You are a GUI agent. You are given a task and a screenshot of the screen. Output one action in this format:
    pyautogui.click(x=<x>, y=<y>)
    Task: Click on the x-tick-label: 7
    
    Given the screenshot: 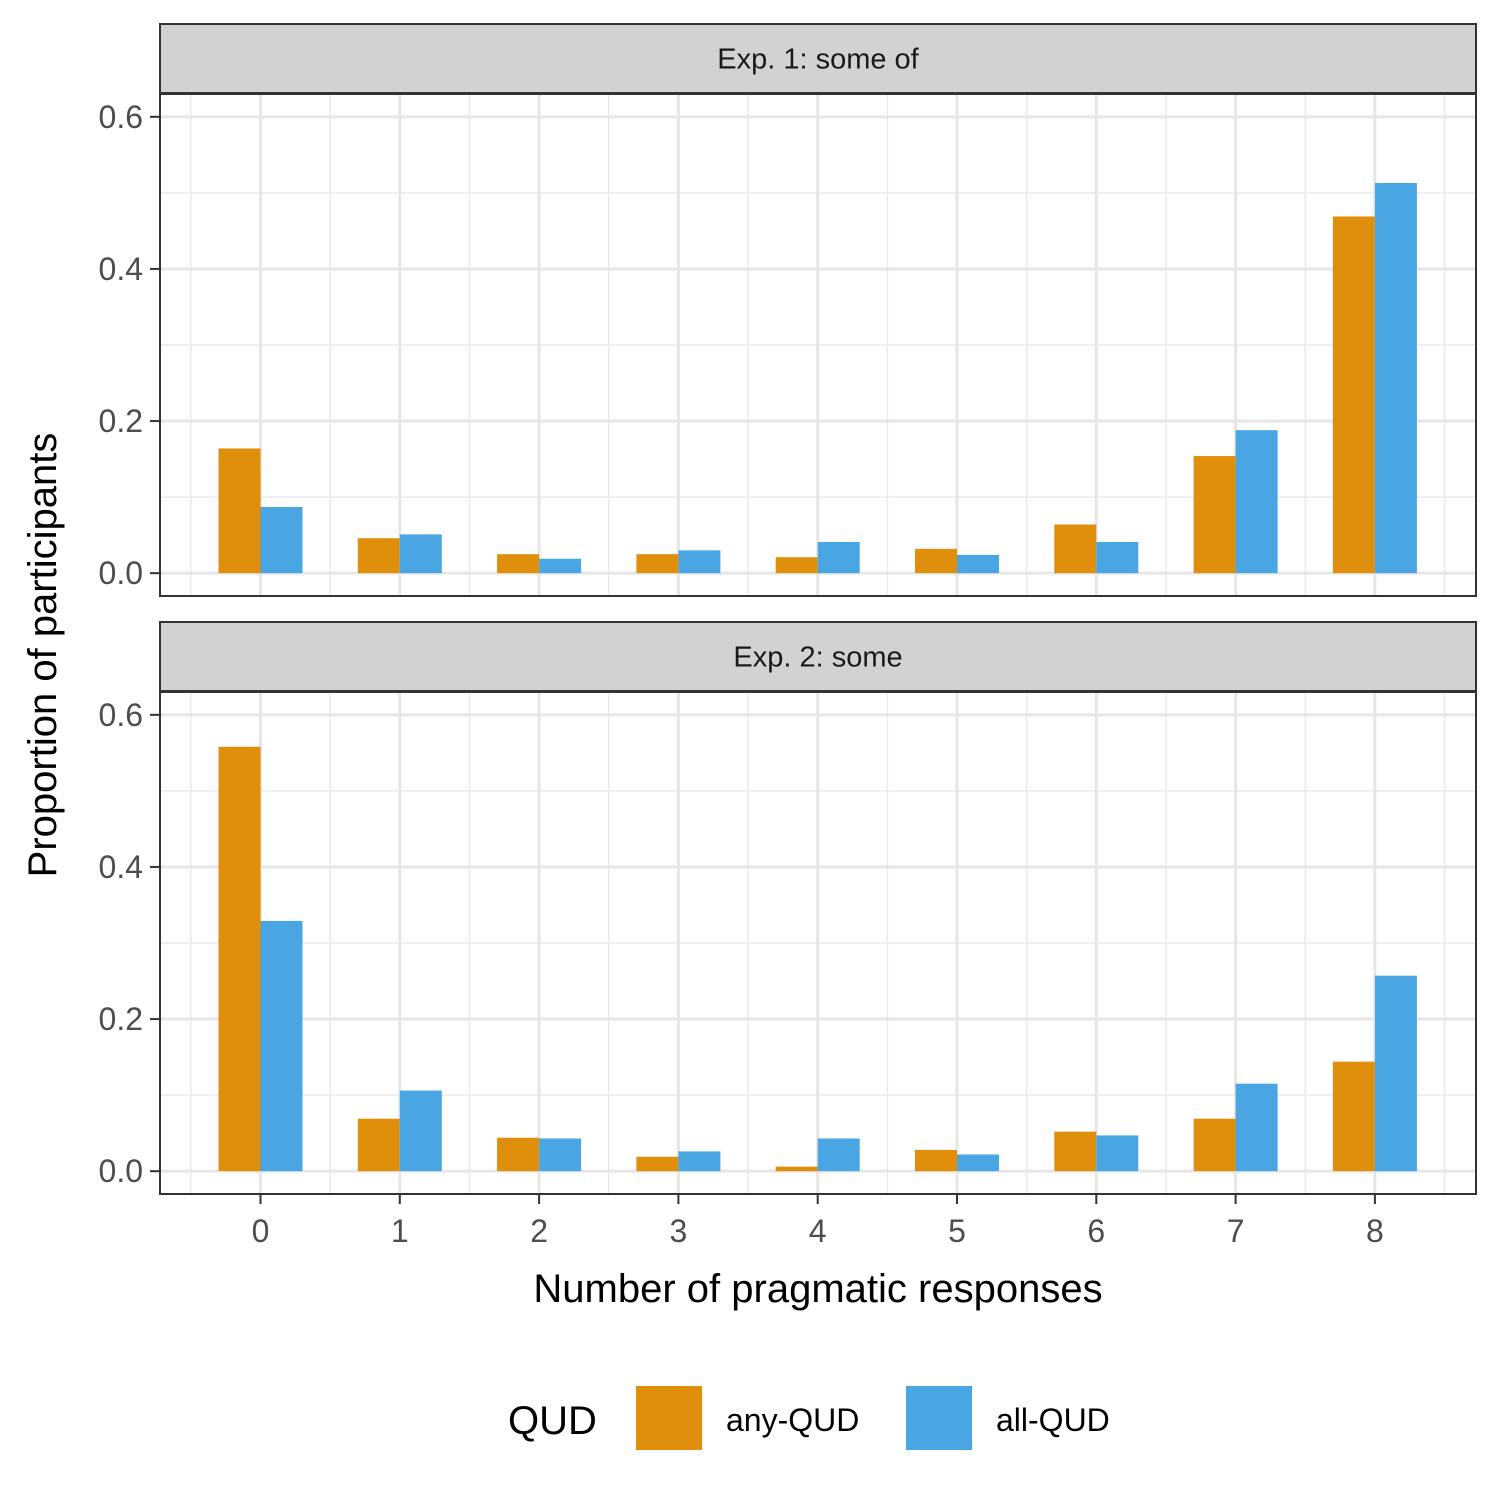 What is the action you would take?
    pyautogui.click(x=1236, y=1231)
    